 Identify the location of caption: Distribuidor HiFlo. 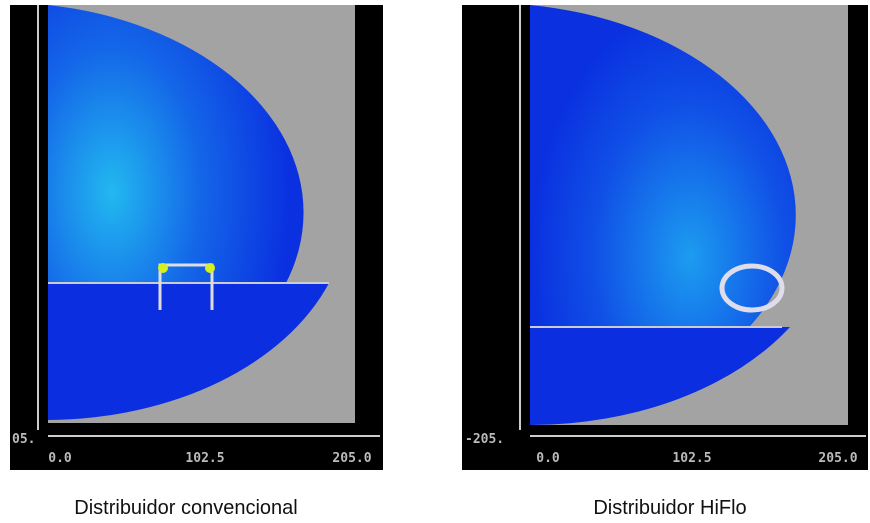
(669, 508).